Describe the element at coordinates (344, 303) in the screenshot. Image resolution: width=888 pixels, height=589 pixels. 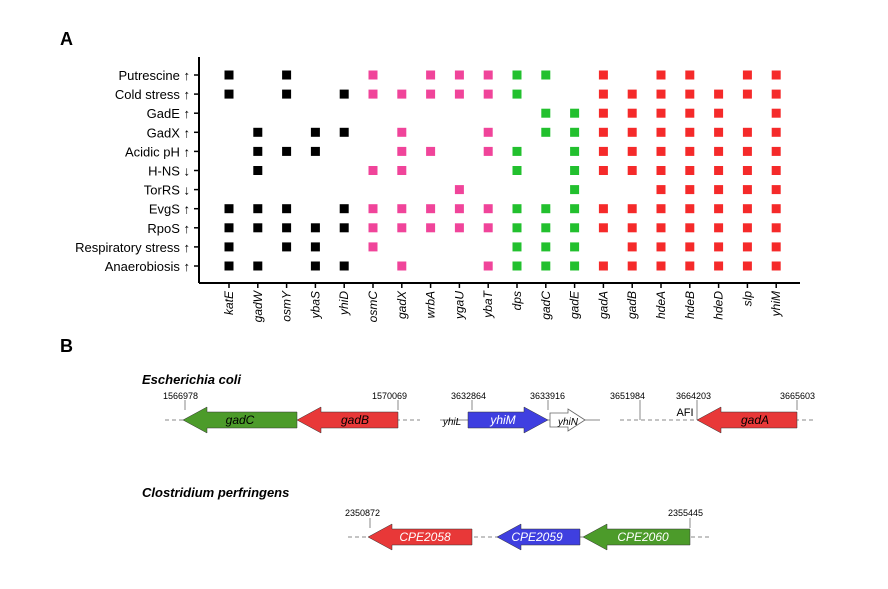
I see `column-label: yhiD` at that location.